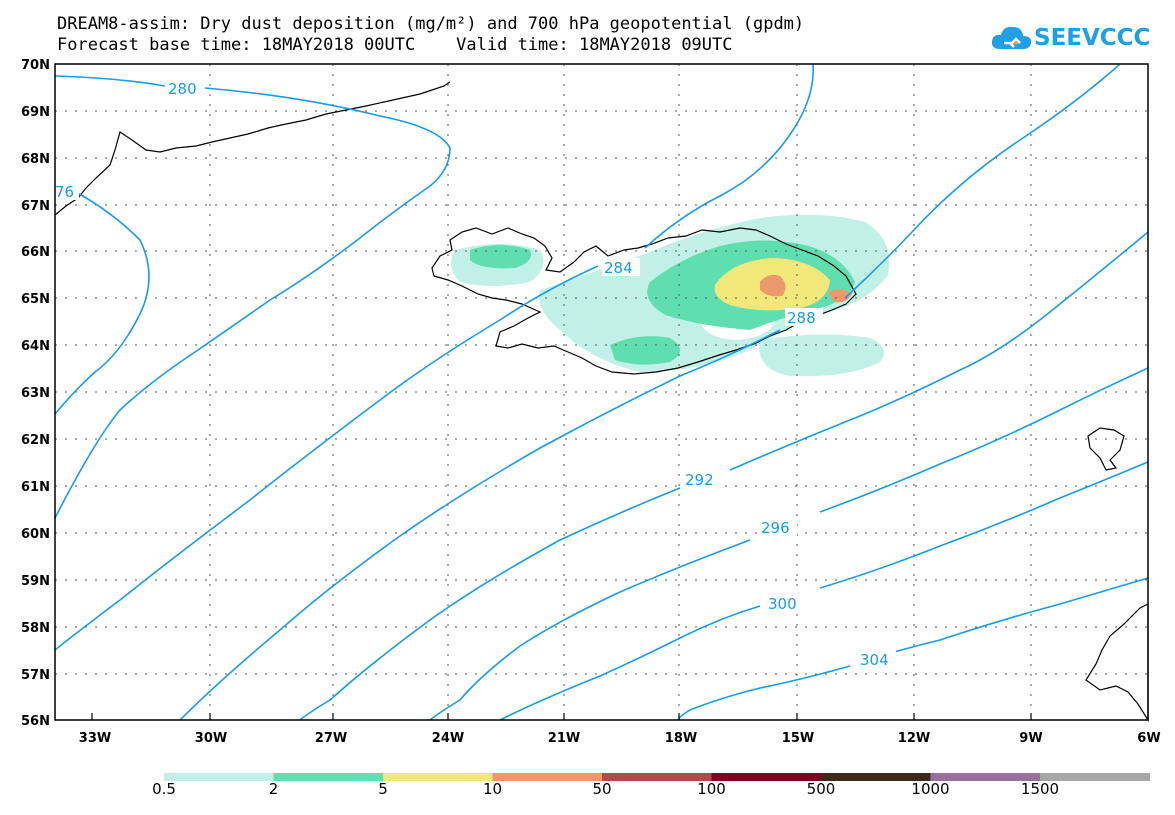 This screenshot has width=1175, height=815. What do you see at coordinates (35, 628) in the screenshot?
I see `lat-label: 58N` at bounding box center [35, 628].